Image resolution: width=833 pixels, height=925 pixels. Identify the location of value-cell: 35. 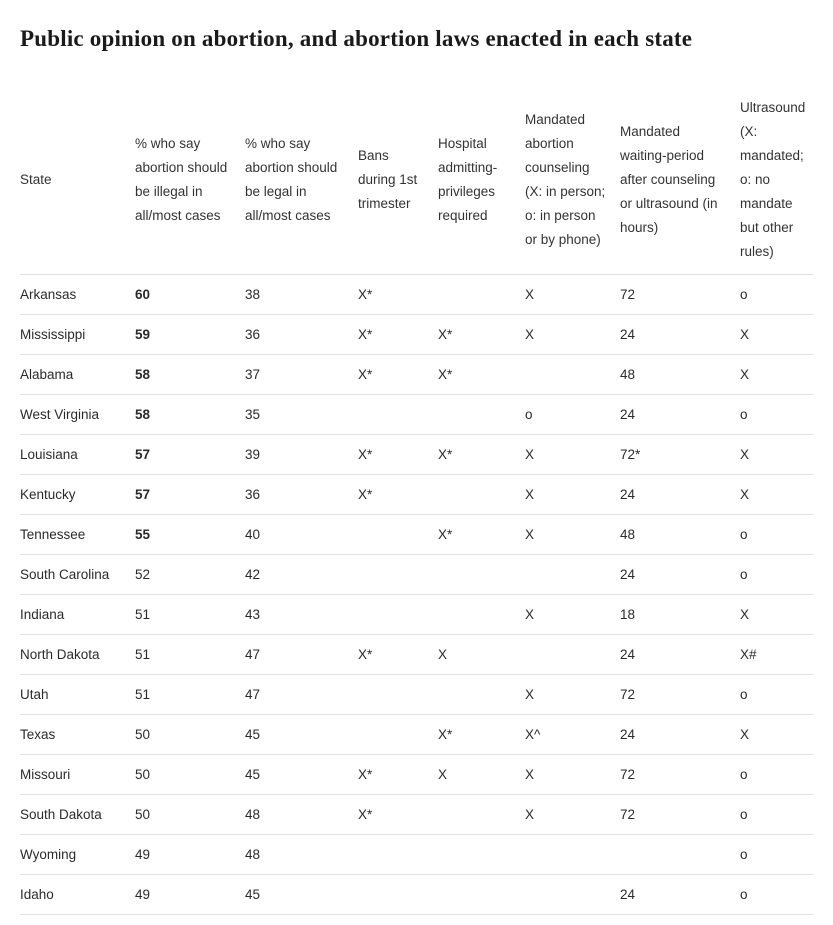
(301, 414).